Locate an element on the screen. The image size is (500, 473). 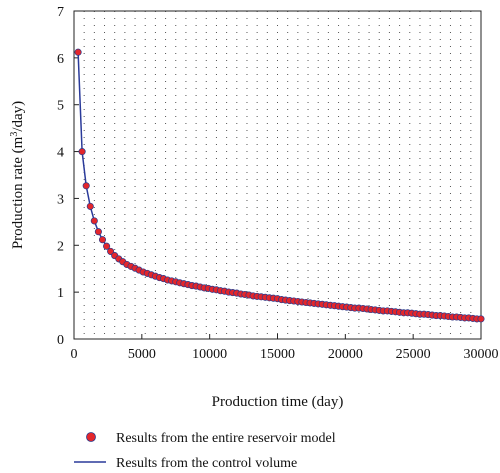
x-axis-title: Production time (day) is located at coordinates (278, 402).